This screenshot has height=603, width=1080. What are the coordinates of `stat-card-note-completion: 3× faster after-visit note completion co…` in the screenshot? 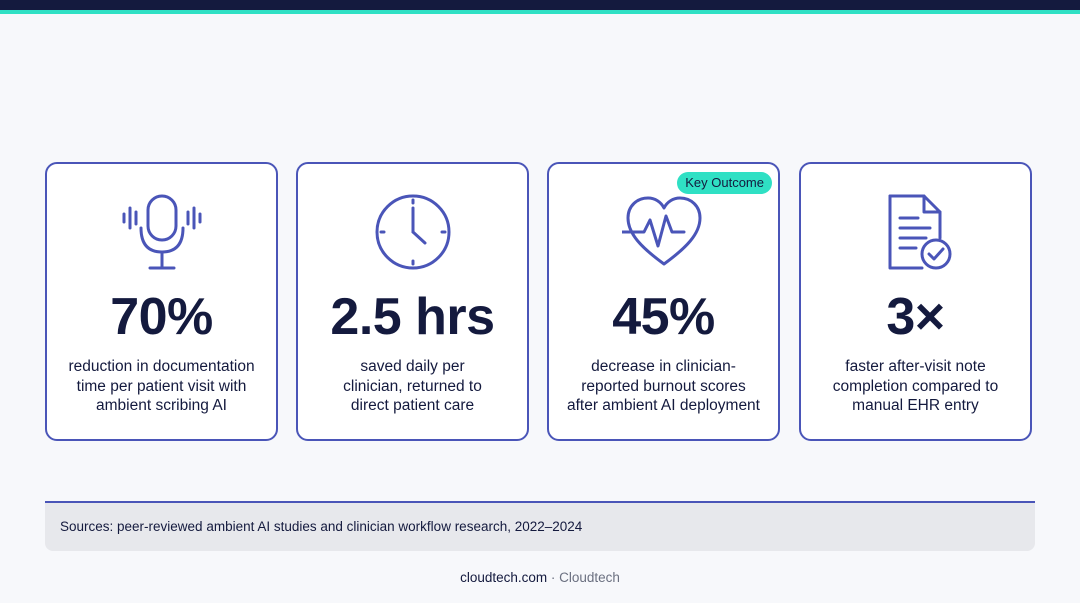 It's located at (915, 301).